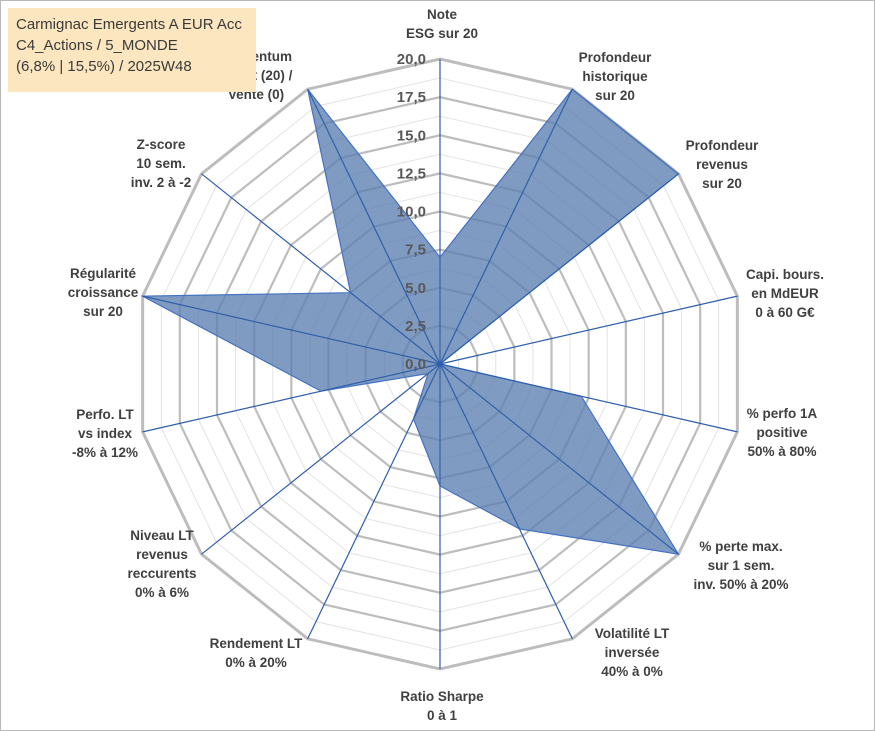 Image resolution: width=875 pixels, height=731 pixels. Describe the element at coordinates (97, 45) in the screenshot. I see `fund-category: C4_Actions / 5_MONDE` at that location.